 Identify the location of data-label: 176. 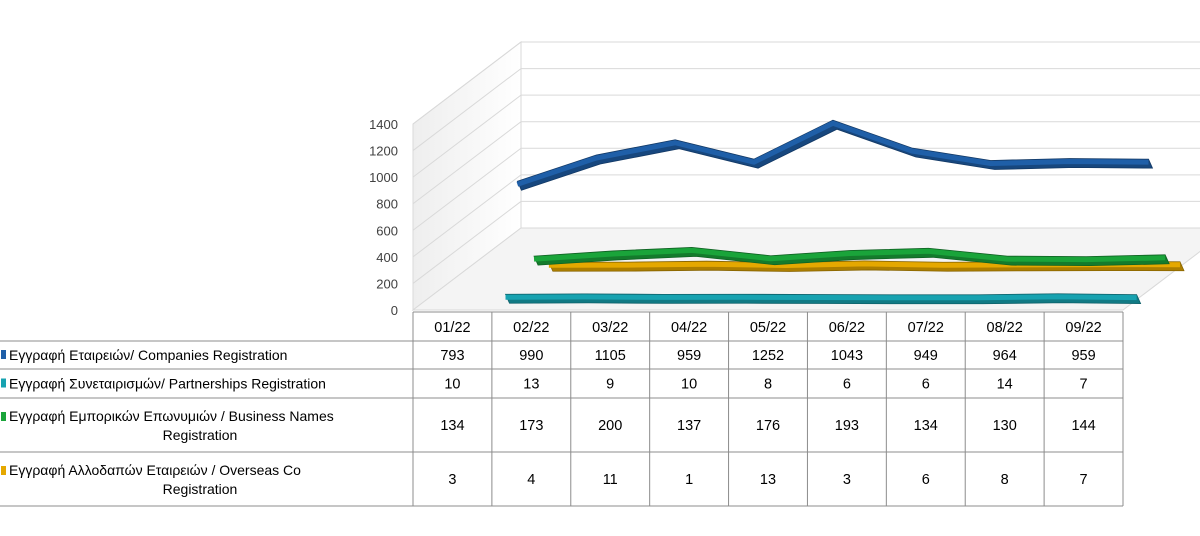
(768, 426).